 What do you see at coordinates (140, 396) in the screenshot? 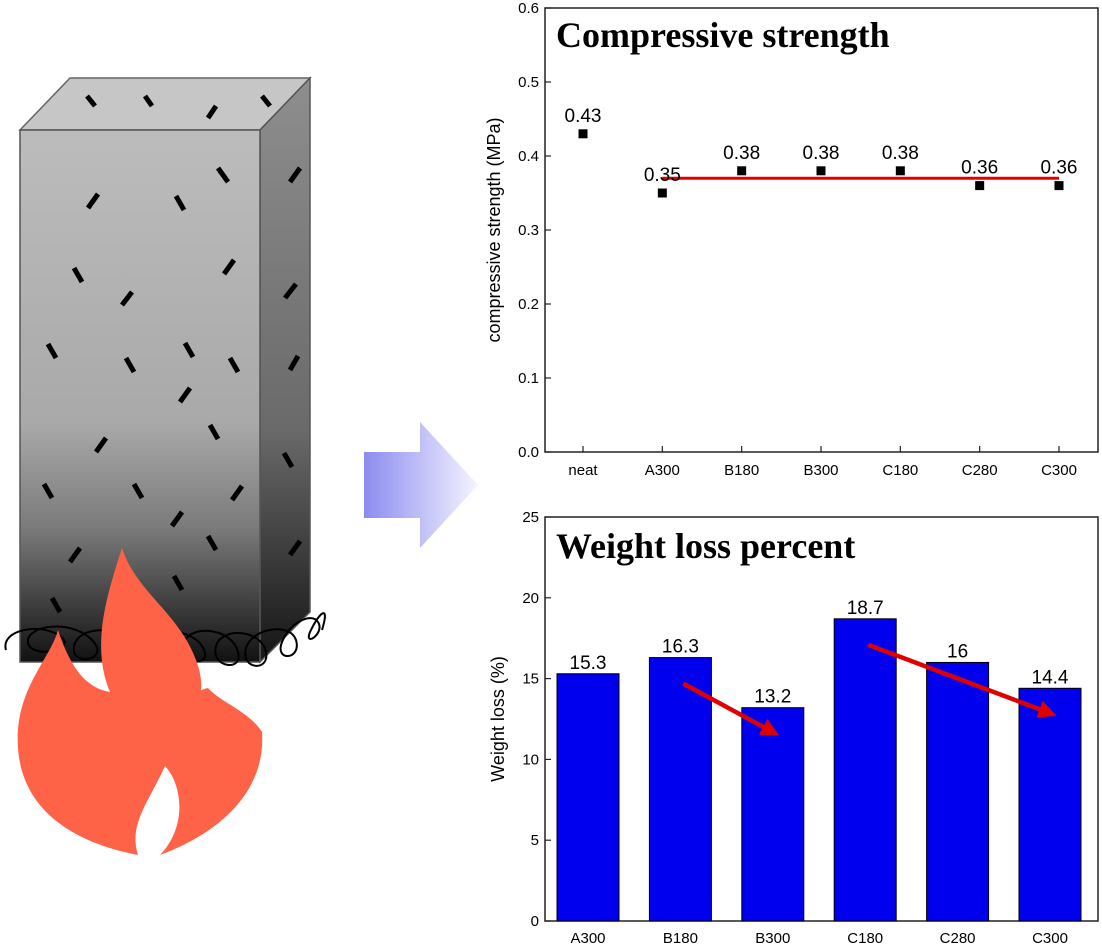
I see `block-front-face` at bounding box center [140, 396].